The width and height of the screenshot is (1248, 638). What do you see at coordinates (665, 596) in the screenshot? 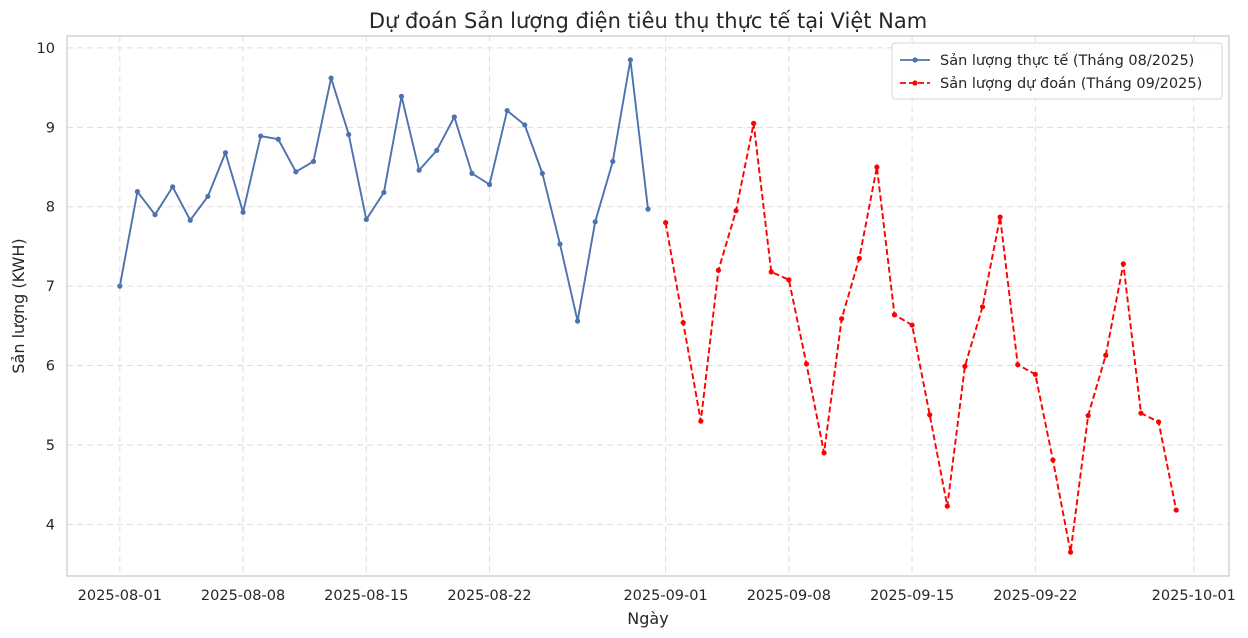
I see `x-tick-label: 2025-09-01` at bounding box center [665, 596].